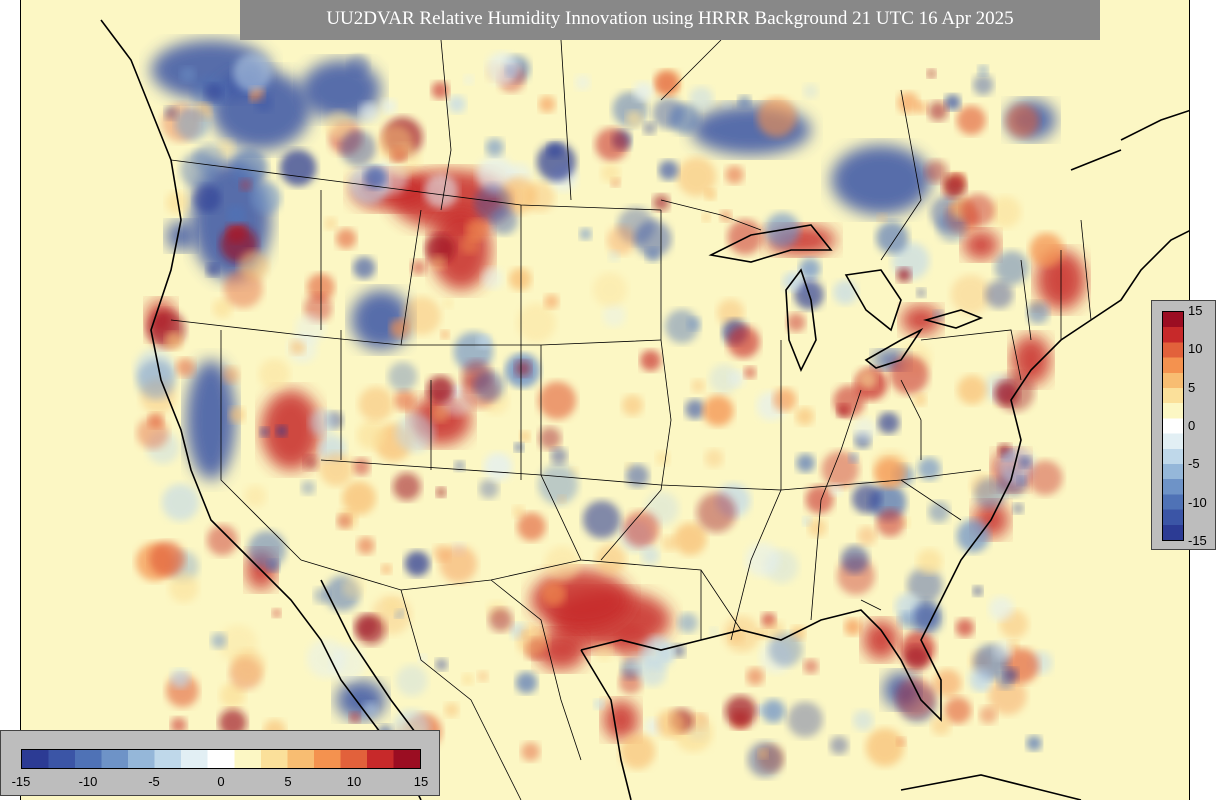 The height and width of the screenshot is (800, 1216). What do you see at coordinates (1173, 426) in the screenshot?
I see `colorbar-vertical-strip` at bounding box center [1173, 426].